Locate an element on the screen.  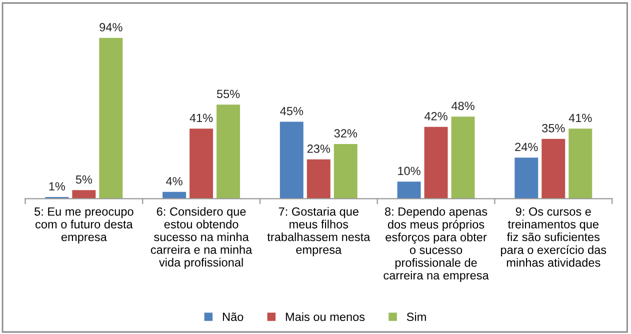
legend-label: Mais ou menos is located at coordinates (325, 317).